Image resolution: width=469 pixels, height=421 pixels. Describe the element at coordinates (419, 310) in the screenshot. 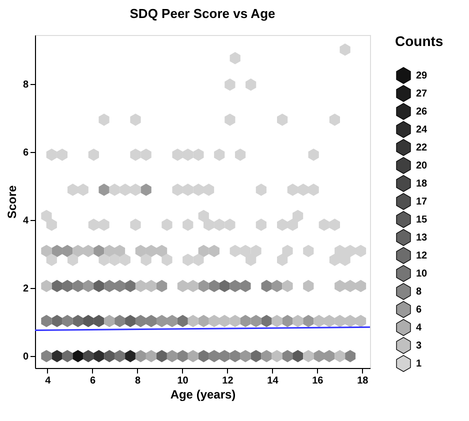

I see `legend-label: 6` at that location.